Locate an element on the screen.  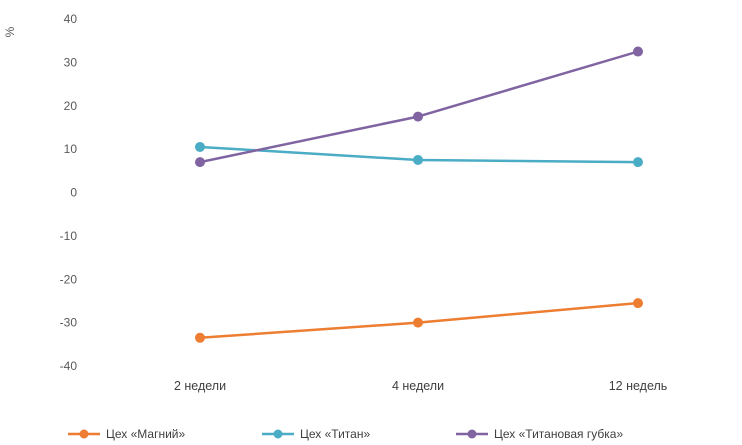
y-tick-label: -10 is located at coordinates (69, 236).